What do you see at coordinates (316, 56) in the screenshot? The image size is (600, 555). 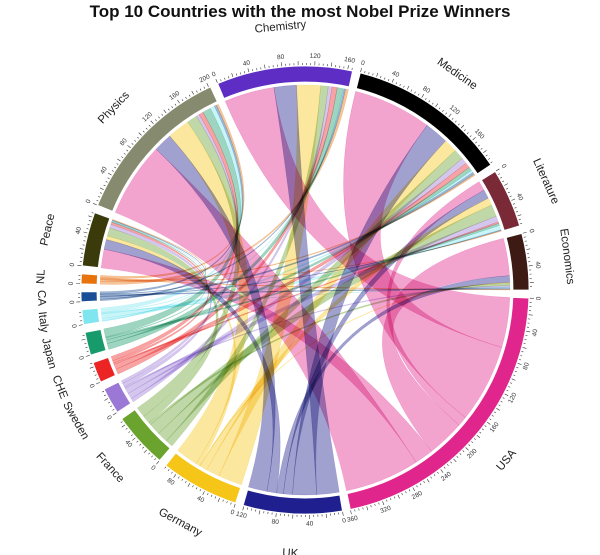 I see `tick-label-chemistry-120: 120` at bounding box center [316, 56].